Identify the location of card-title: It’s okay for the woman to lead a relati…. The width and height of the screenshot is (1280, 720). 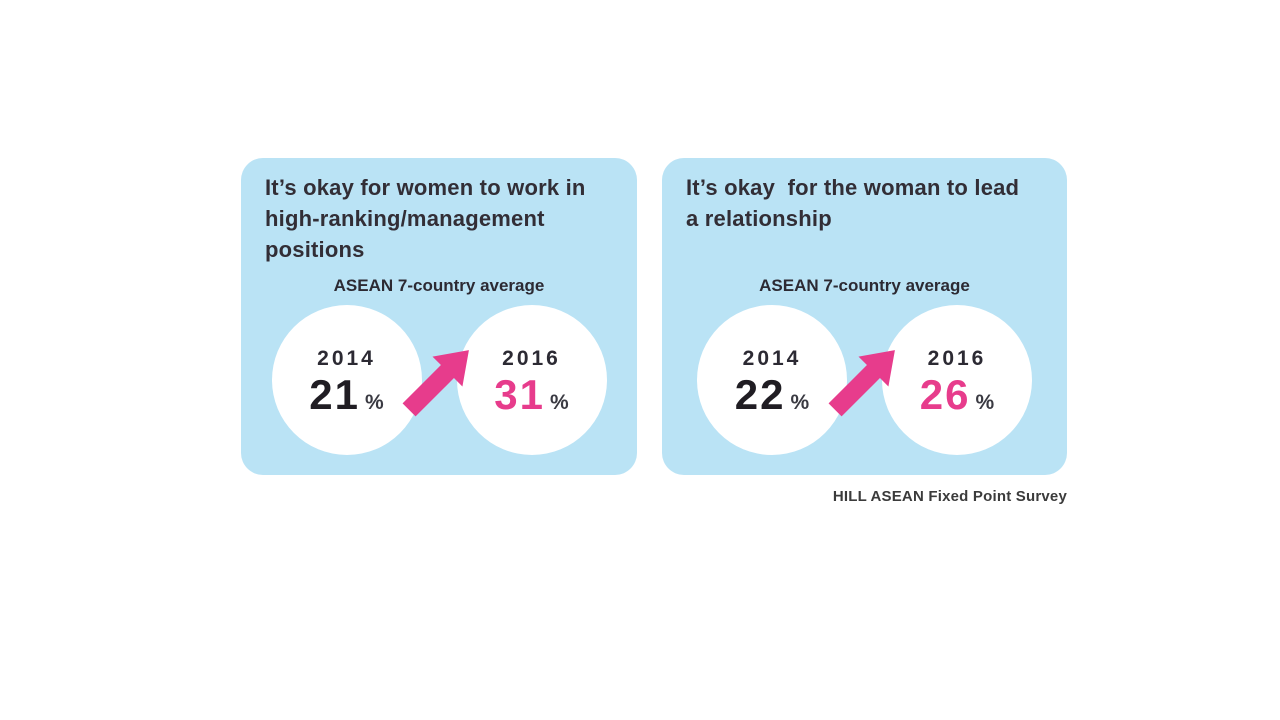
(869, 203).